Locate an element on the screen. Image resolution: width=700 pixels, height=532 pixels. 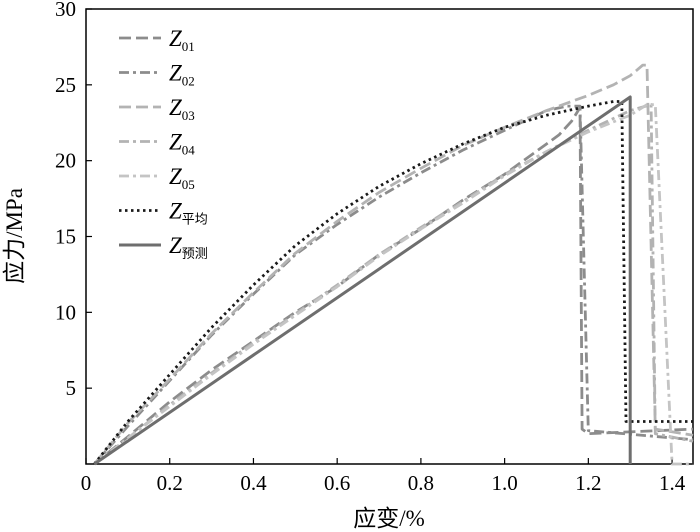
y-tick-label: 5 is located at coordinates (71, 388).